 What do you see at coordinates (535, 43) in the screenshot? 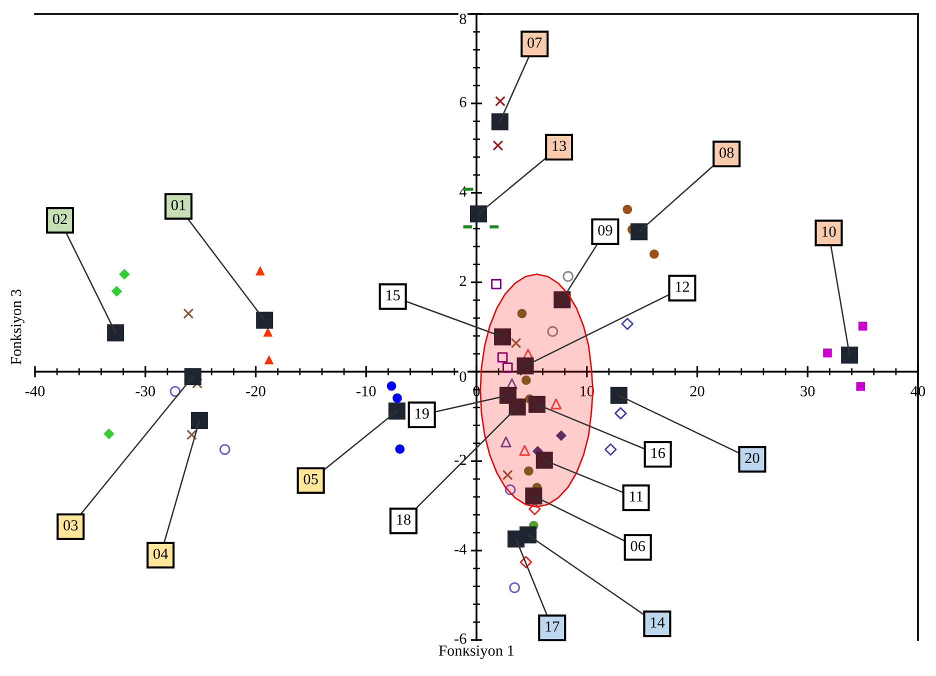
I see `annotation: 07` at bounding box center [535, 43].